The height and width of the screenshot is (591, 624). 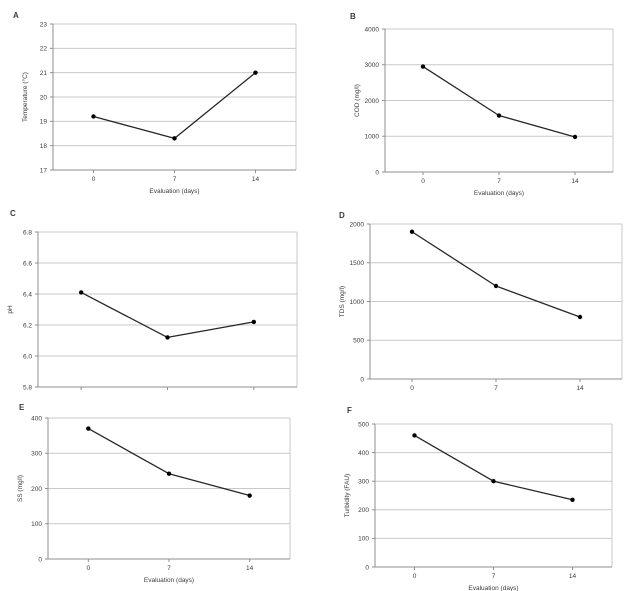 I want to click on y-tick-label: 4000, so click(x=372, y=29).